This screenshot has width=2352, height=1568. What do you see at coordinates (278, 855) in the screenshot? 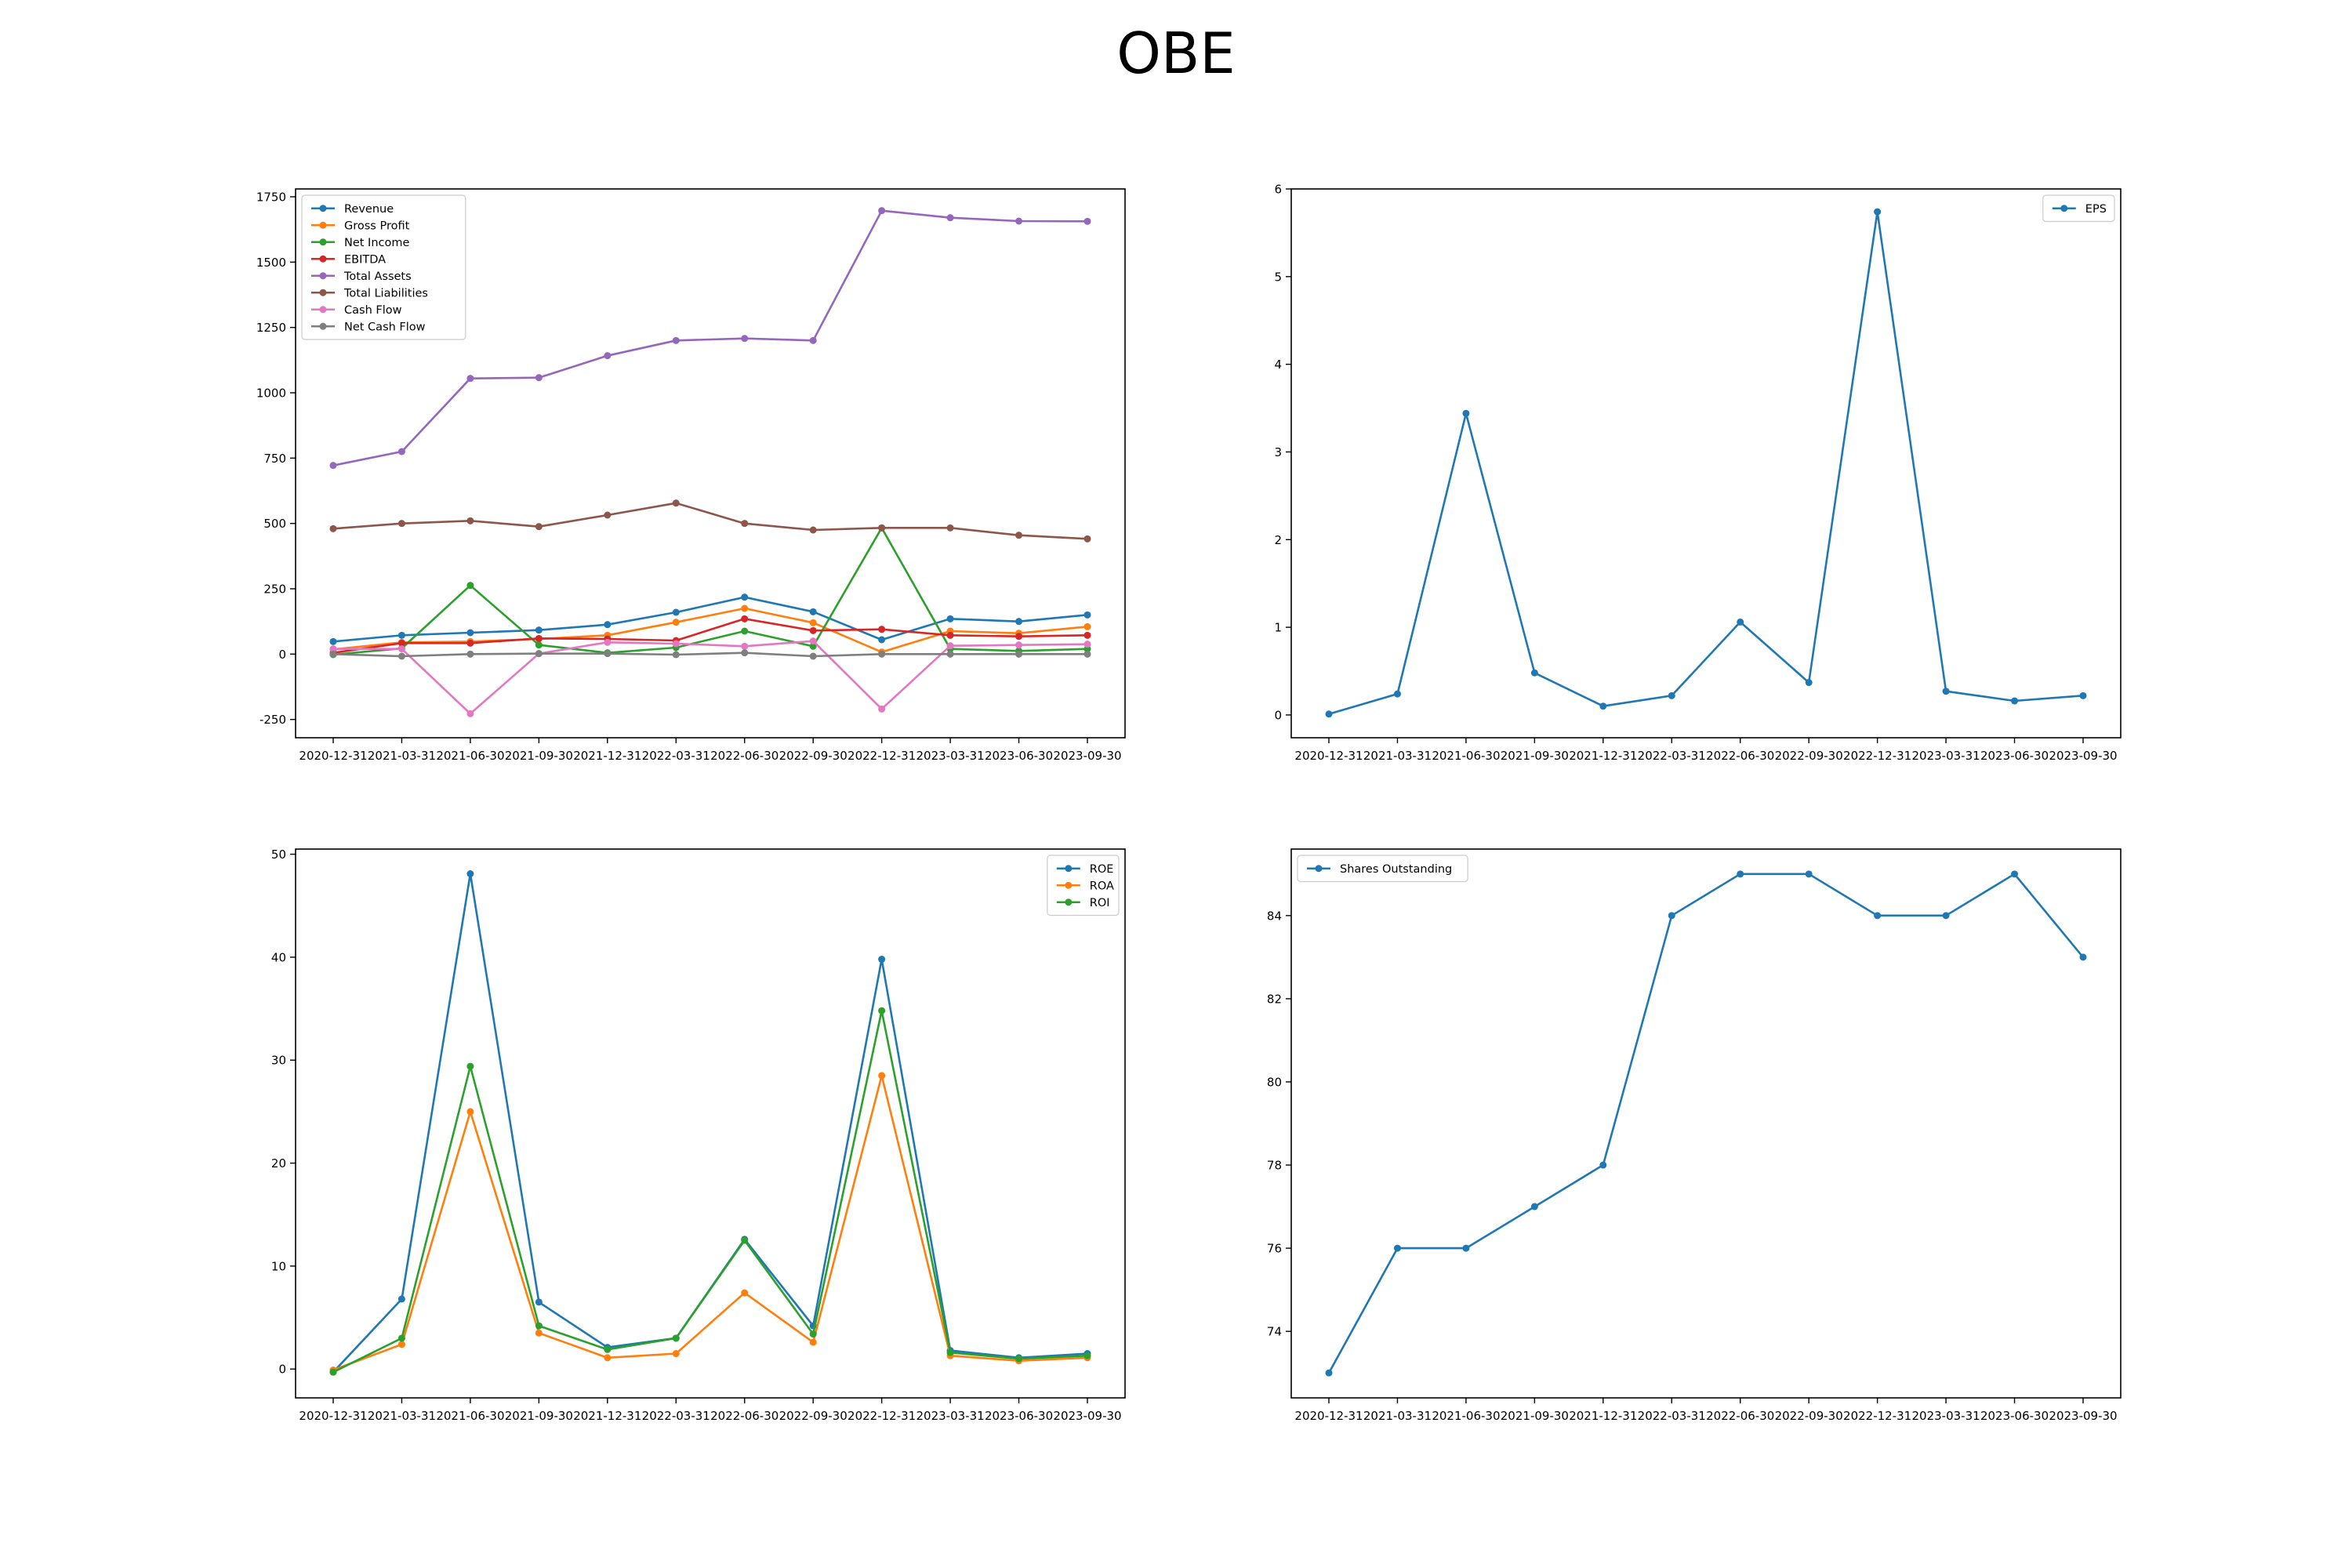
I see `y-tick-label: 50` at bounding box center [278, 855].